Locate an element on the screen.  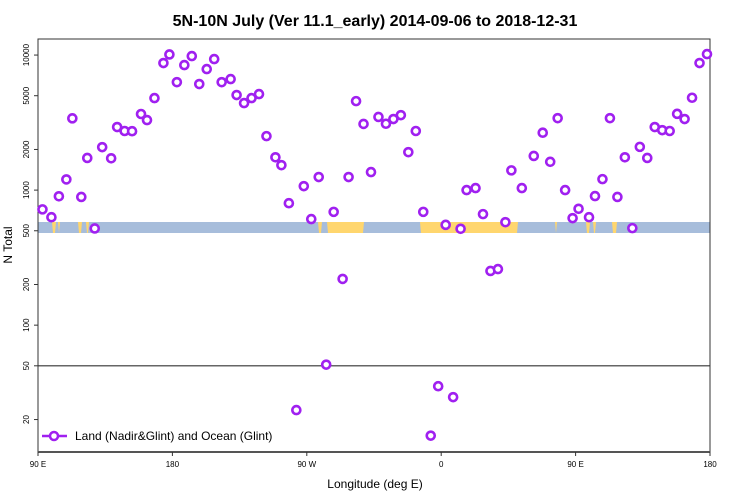
y-tick-label: 5000 is located at coordinates (26, 95).